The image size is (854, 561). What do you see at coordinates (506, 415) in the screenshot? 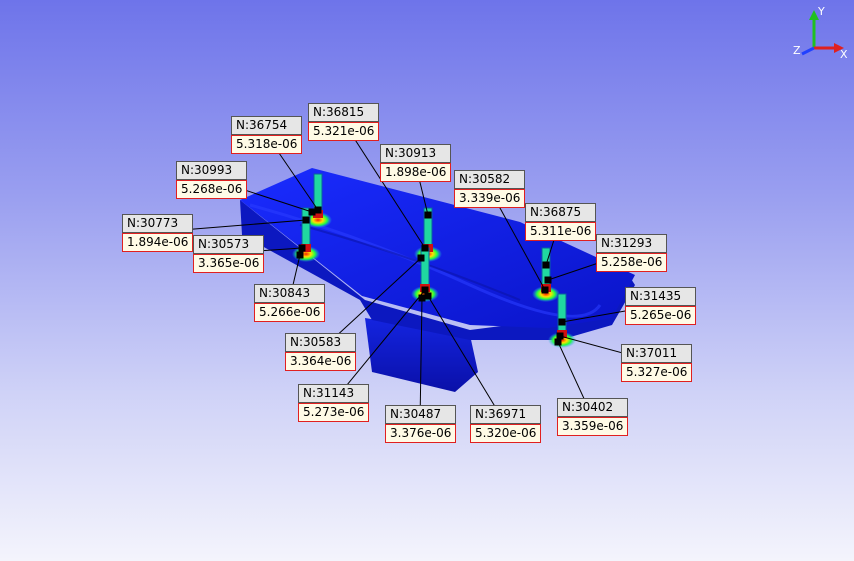
I see `probe-node-id: N:36971` at bounding box center [506, 415].